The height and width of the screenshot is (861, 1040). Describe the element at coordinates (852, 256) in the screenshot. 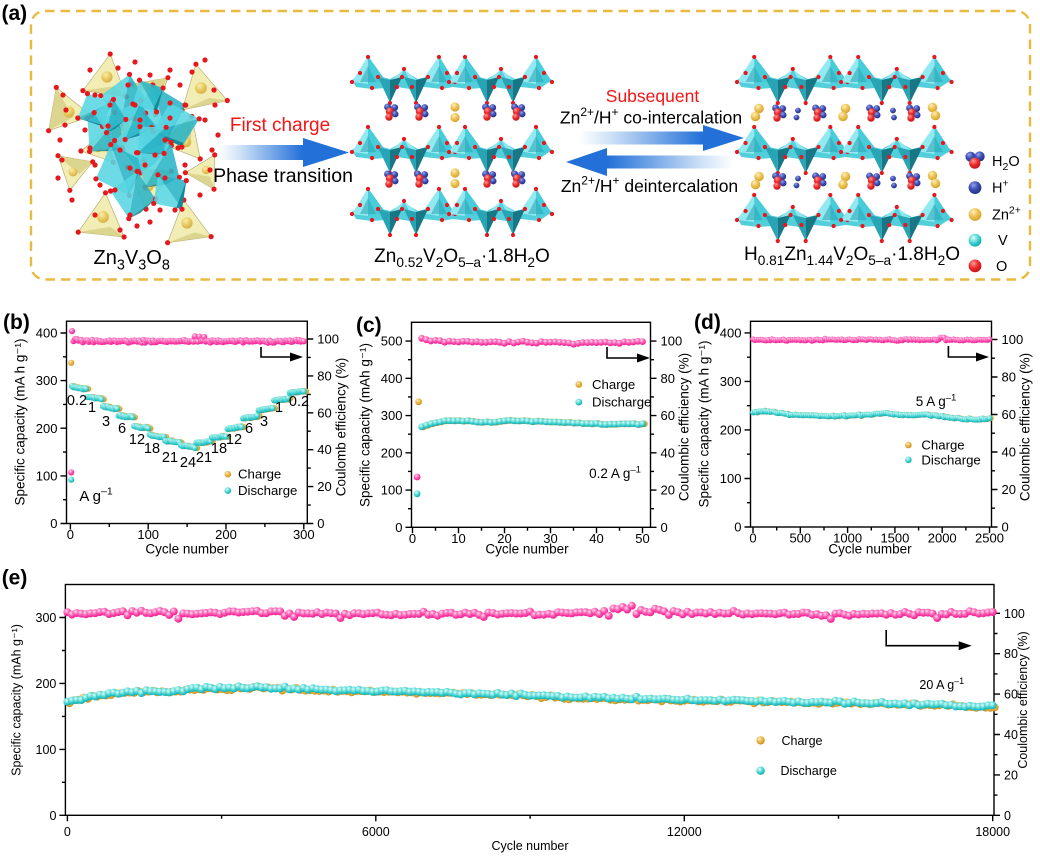

I see `svg-text: H0.81Zn1.44V2O5–a·1.8H2O` at that location.